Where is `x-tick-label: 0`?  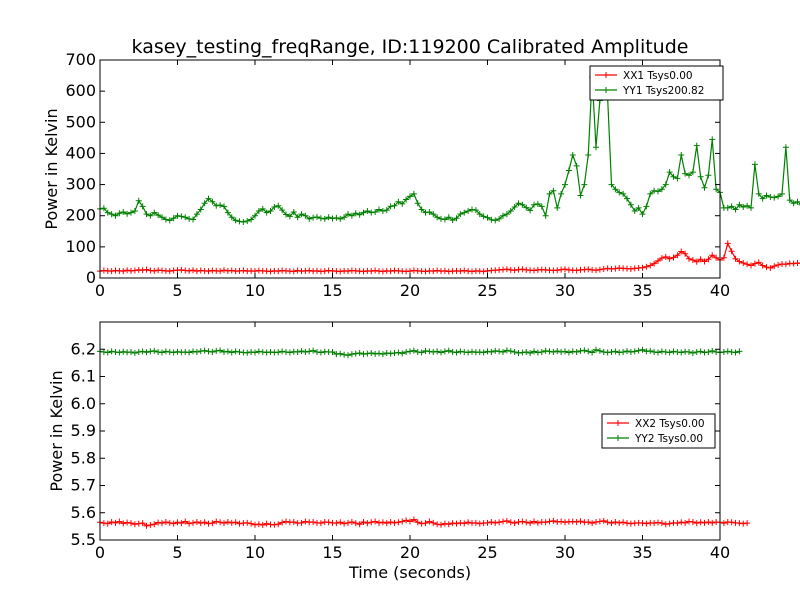
x-tick-label: 0 is located at coordinates (100, 552).